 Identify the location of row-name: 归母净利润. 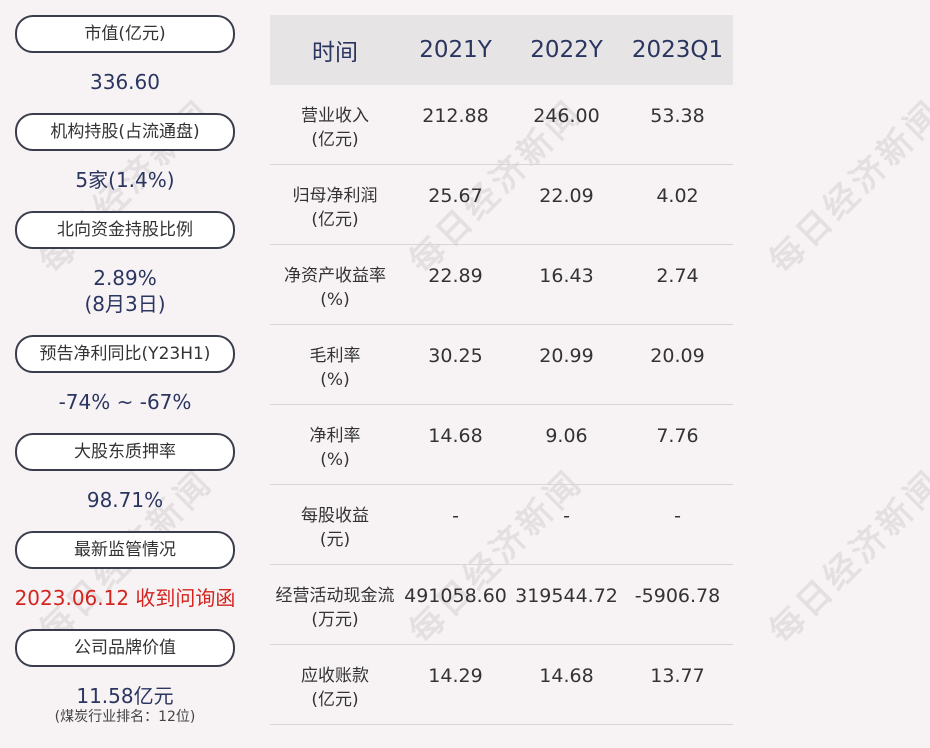
(335, 196).